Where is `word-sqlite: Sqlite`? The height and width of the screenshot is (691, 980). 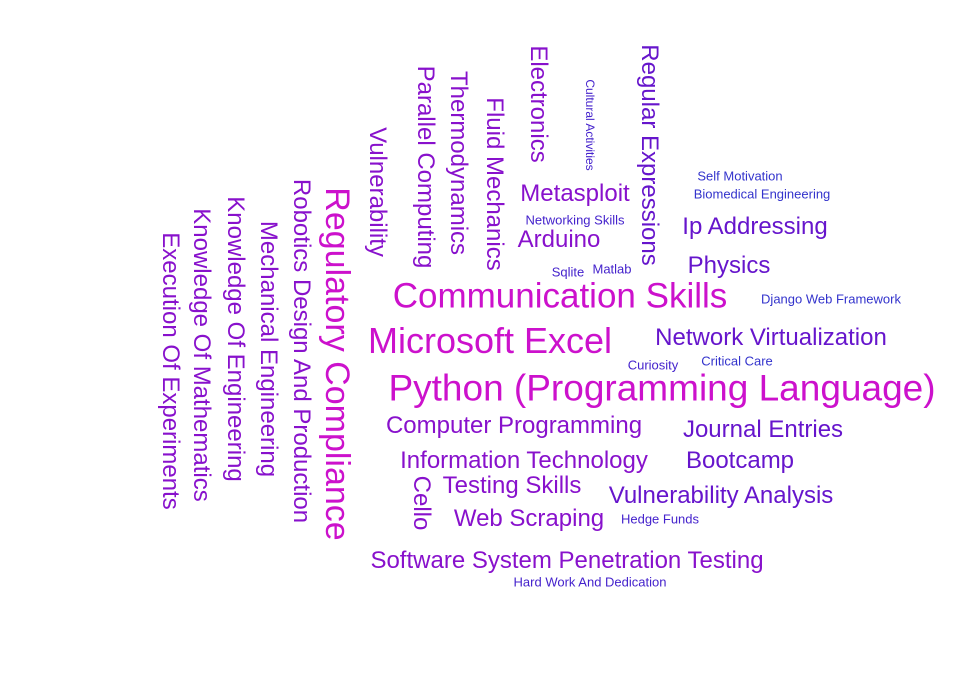
word-sqlite: Sqlite is located at coordinates (568, 272).